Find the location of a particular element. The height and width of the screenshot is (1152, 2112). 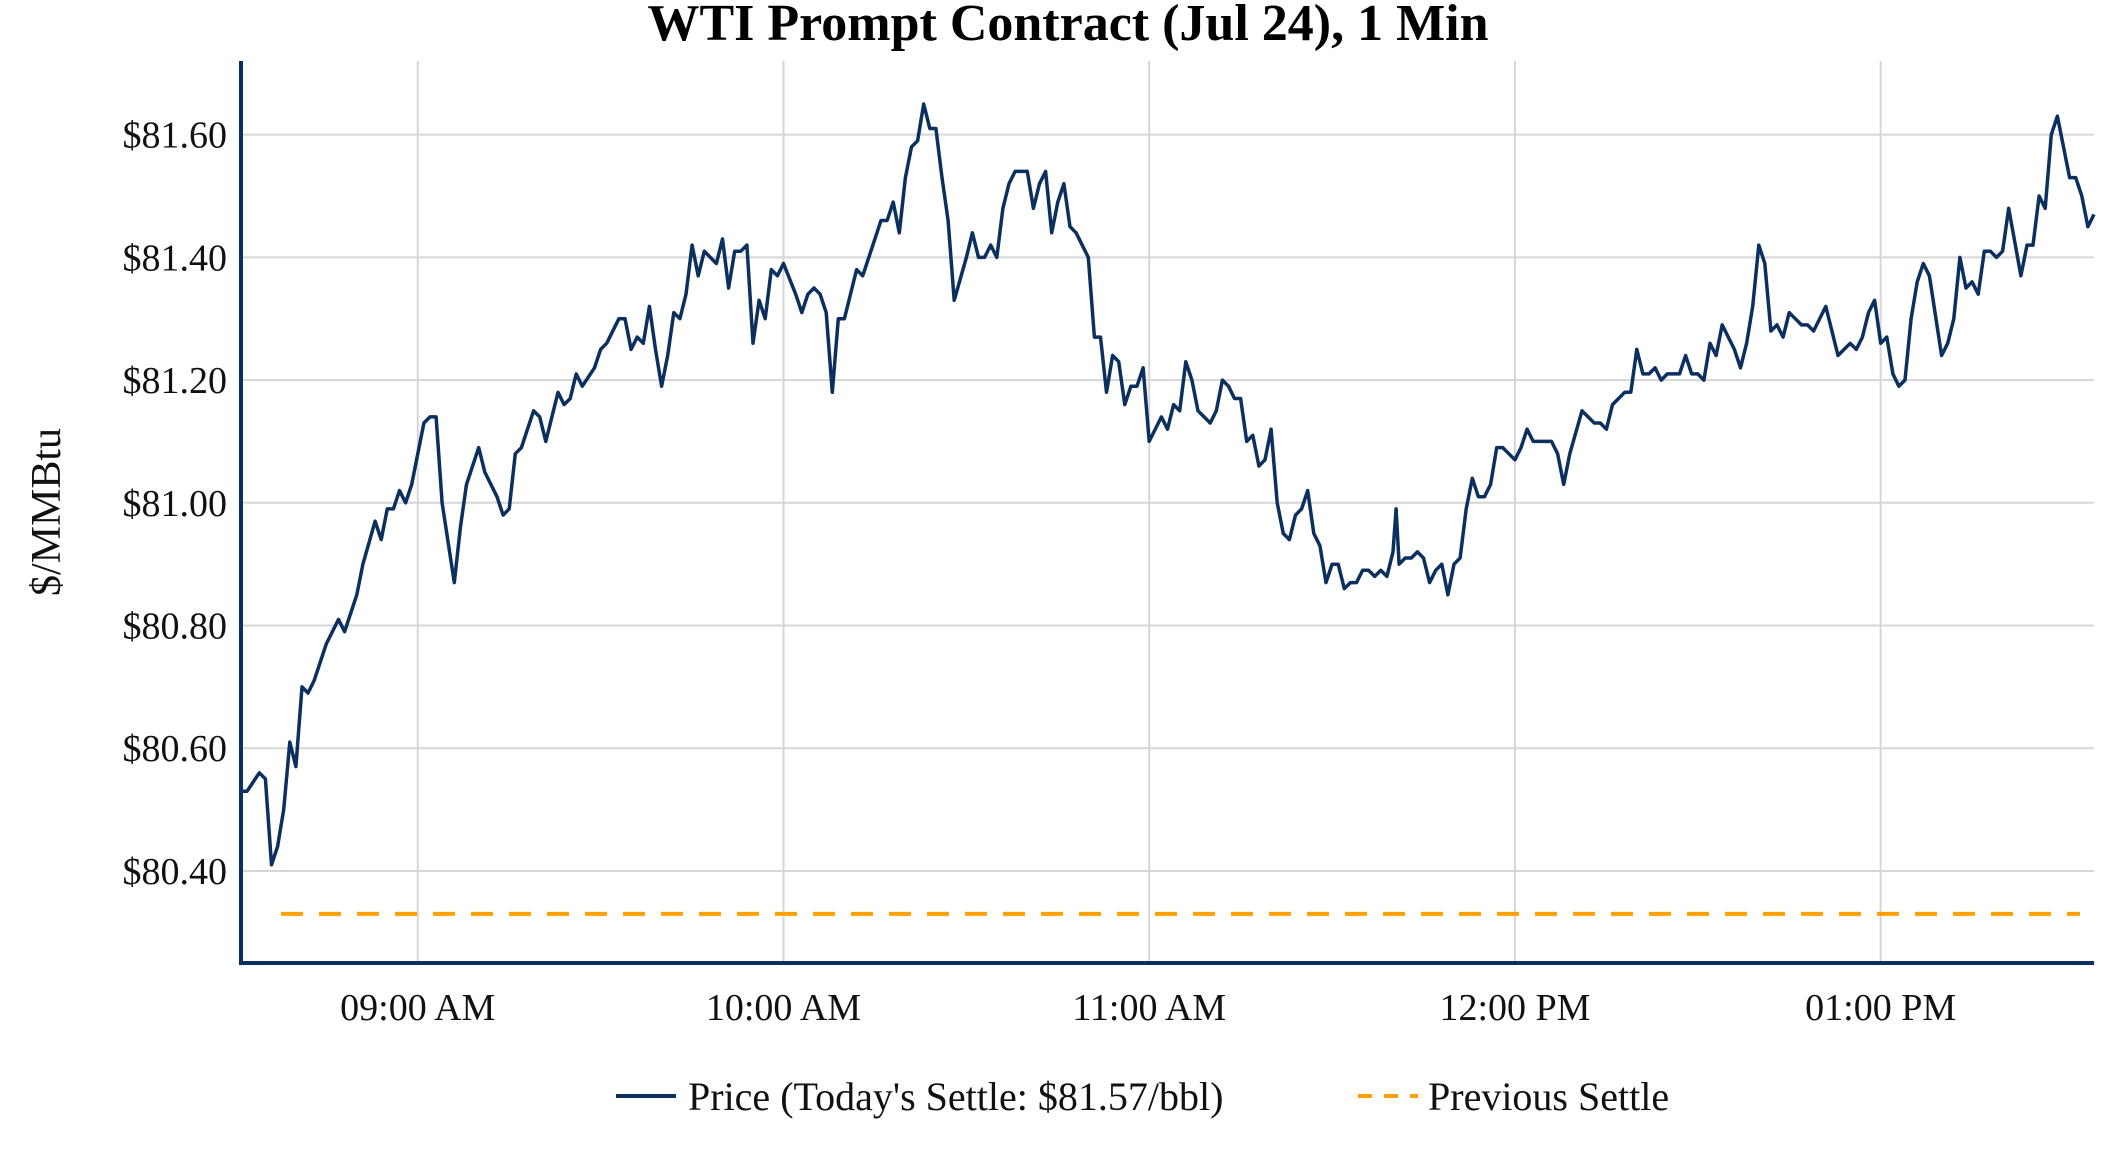

chart-title: WTI Prompt Contract (Jul 24), 1 Min is located at coordinates (1067, 26).